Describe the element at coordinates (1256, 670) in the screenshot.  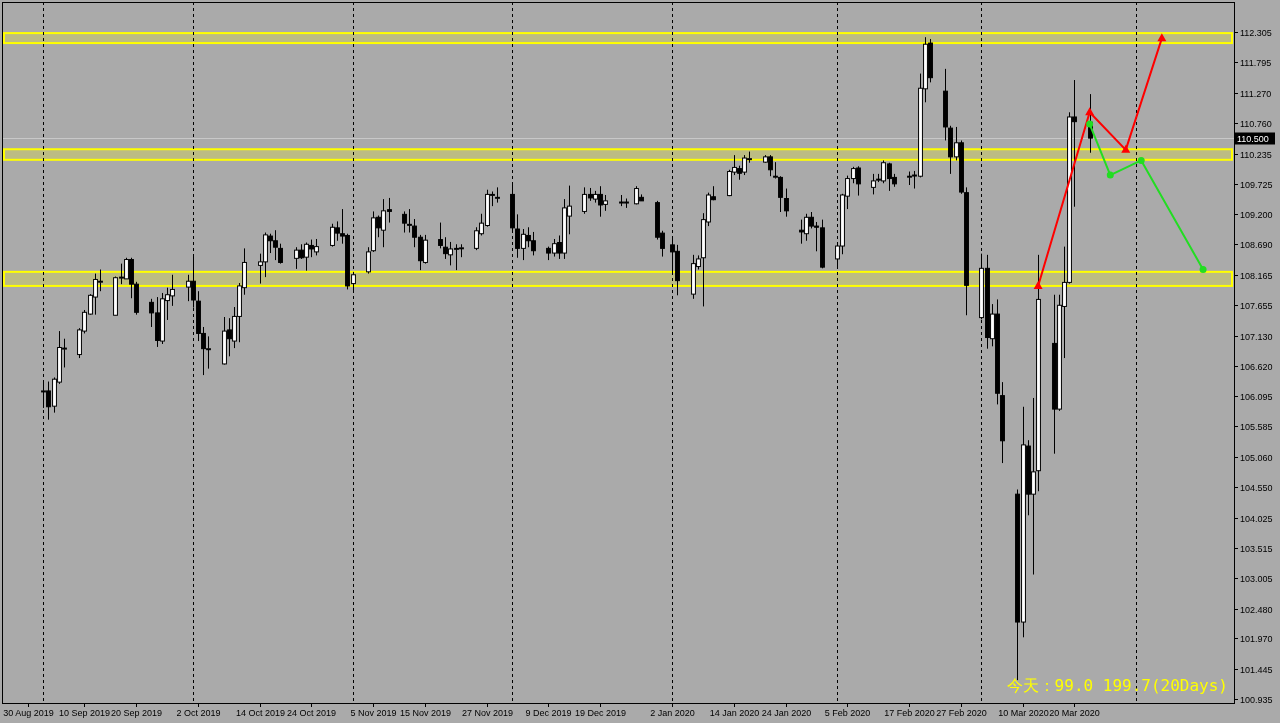
I see `y-tick-label: 101.445` at that location.